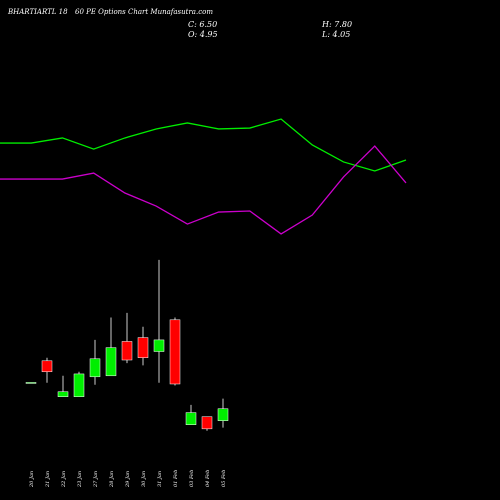 Image resolution: width=500 pixels, height=500 pixels. I want to click on x-tick-label: 20 Jan, so click(32, 479).